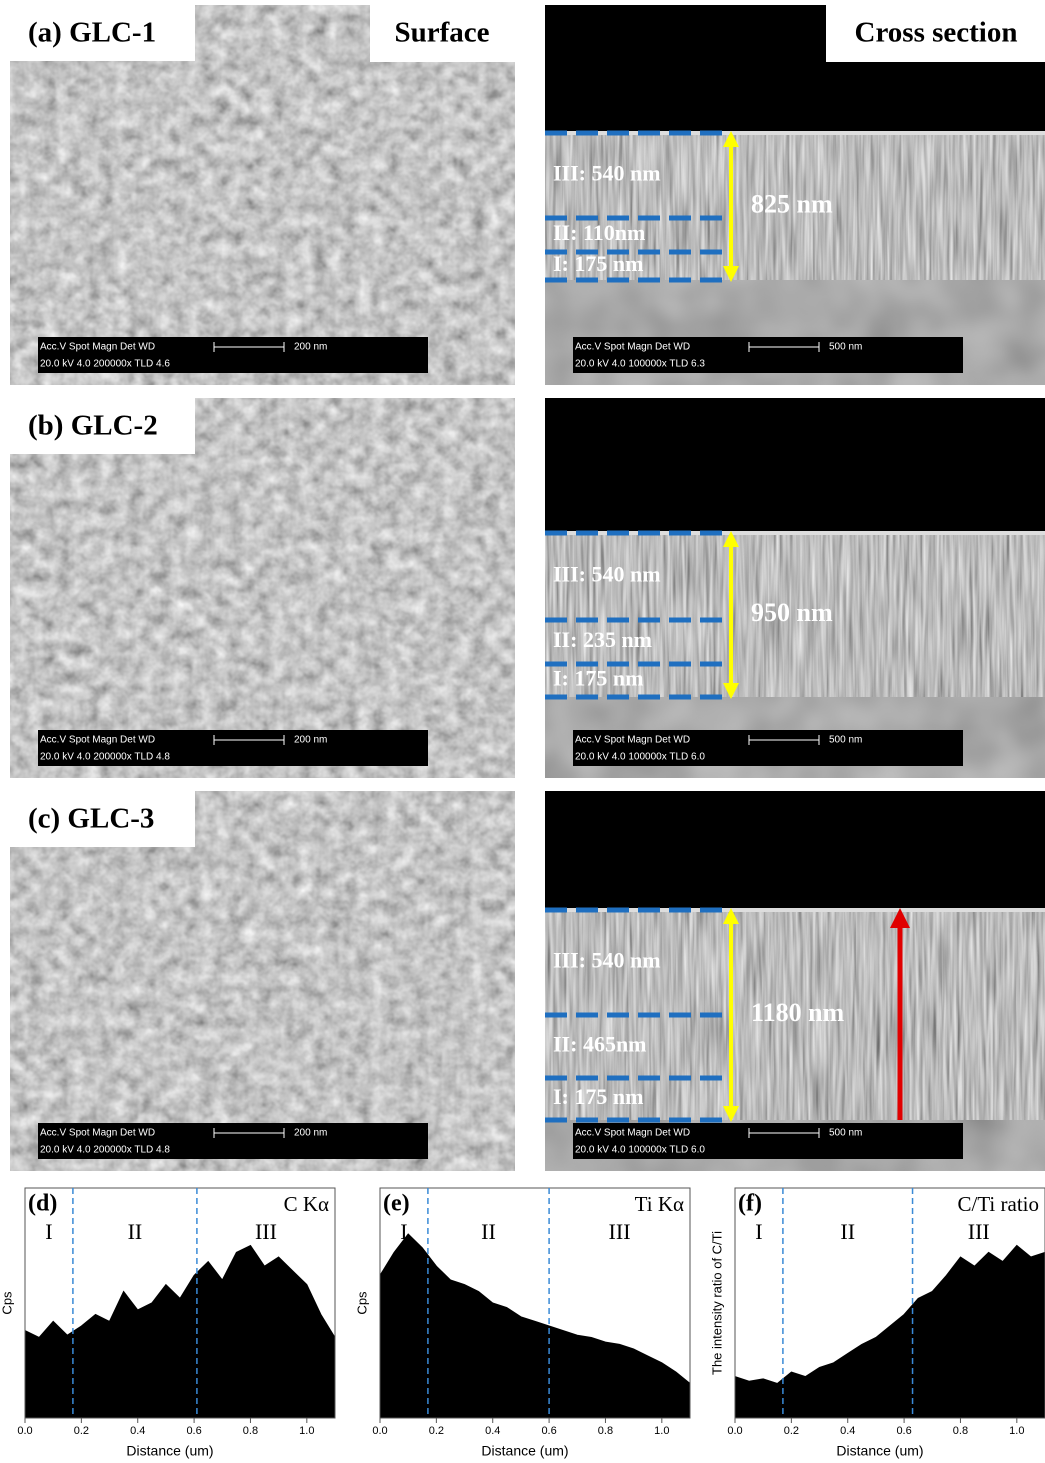 The height and width of the screenshot is (1463, 1045). What do you see at coordinates (798, 1012) in the screenshot?
I see `total-thickness: 1180 nm` at bounding box center [798, 1012].